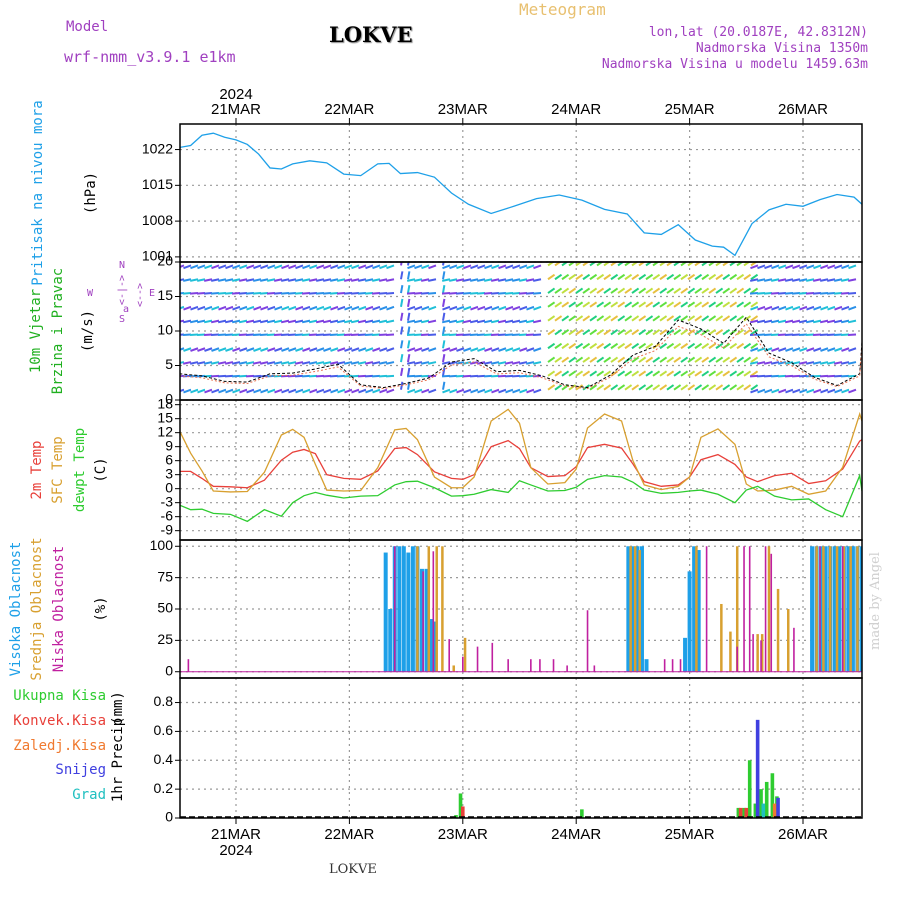 This screenshot has height=900, width=900. I want to click on low-cloud-ylabel: Niska Oblacnost, so click(59, 609).